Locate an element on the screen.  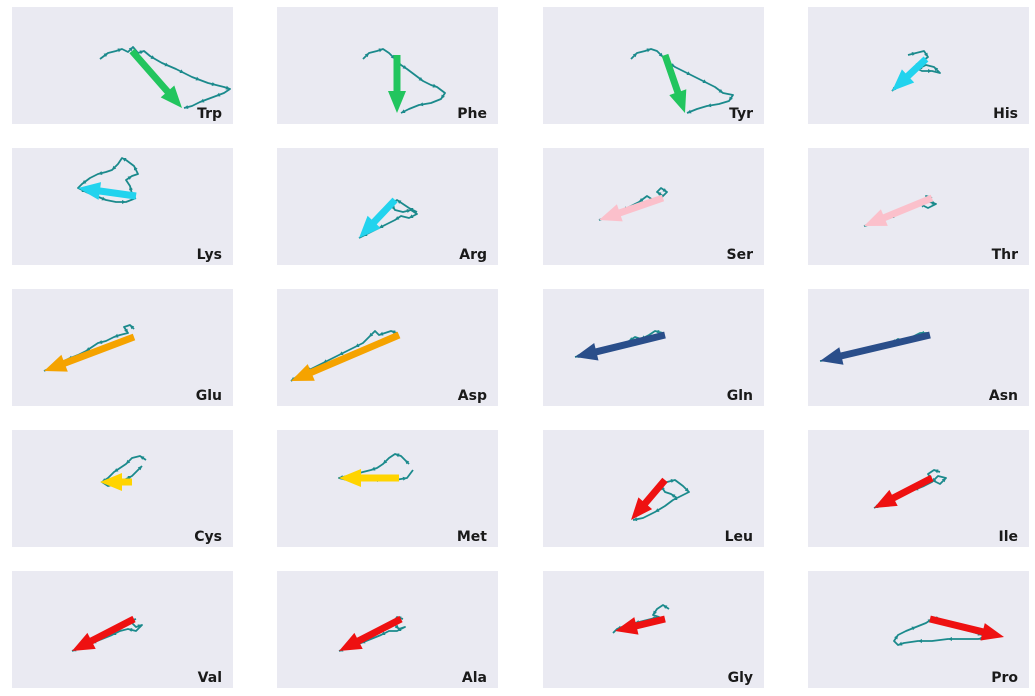
panel-asp: Asp is located at coordinates (387, 347).